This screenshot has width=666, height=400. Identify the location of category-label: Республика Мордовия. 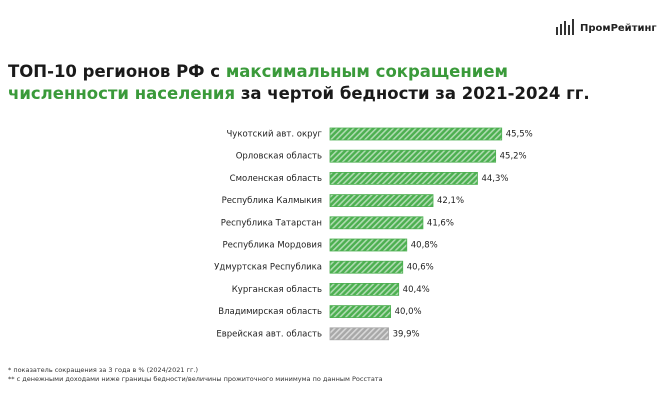
(272, 246).